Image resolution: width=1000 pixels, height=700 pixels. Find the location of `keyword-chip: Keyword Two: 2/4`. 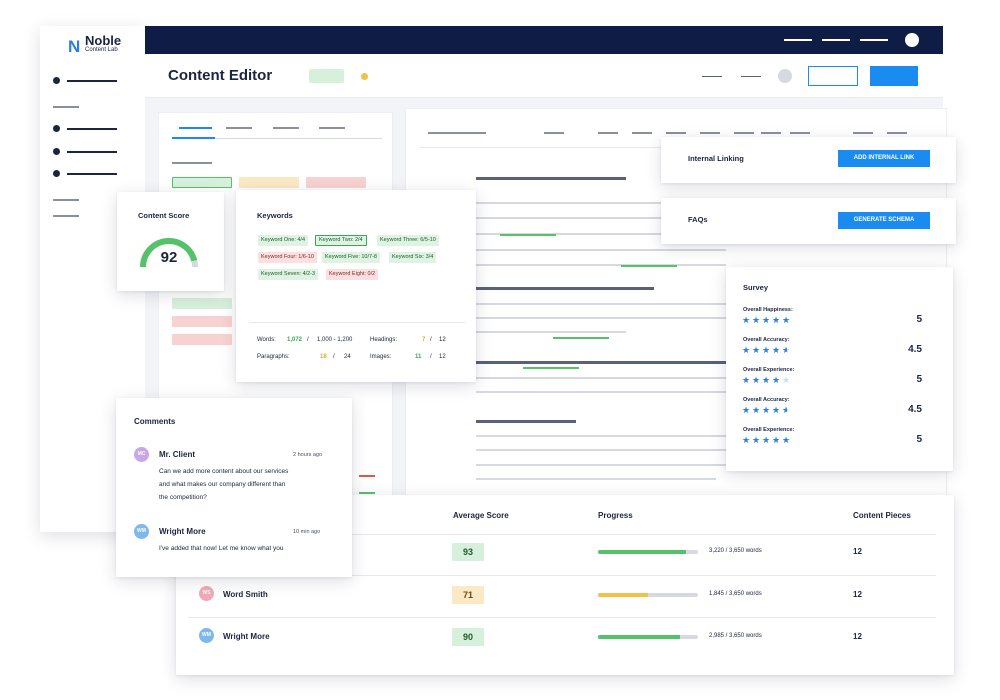

keyword-chip: Keyword Two: 2/4 is located at coordinates (341, 240).